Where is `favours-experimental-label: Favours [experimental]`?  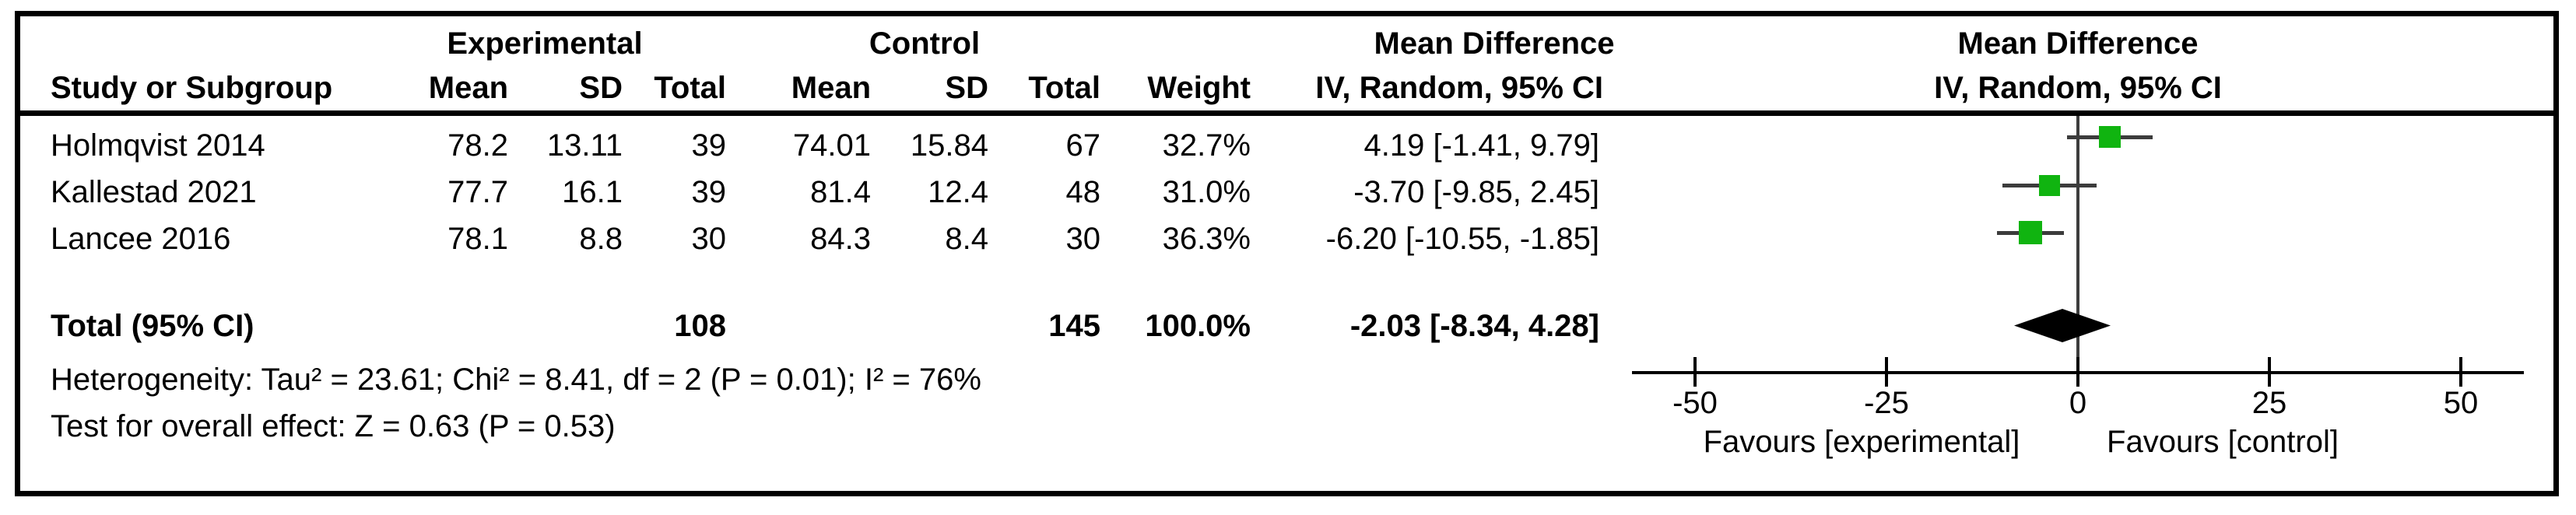
favours-experimental-label: Favours [experimental] is located at coordinates (1862, 442).